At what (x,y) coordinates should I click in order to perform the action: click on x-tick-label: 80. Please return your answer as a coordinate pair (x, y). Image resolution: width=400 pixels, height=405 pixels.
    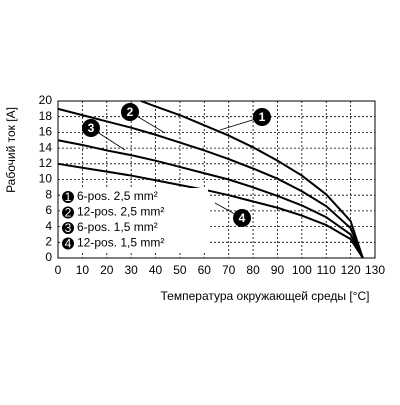
    Looking at the image, I should click on (253, 270).